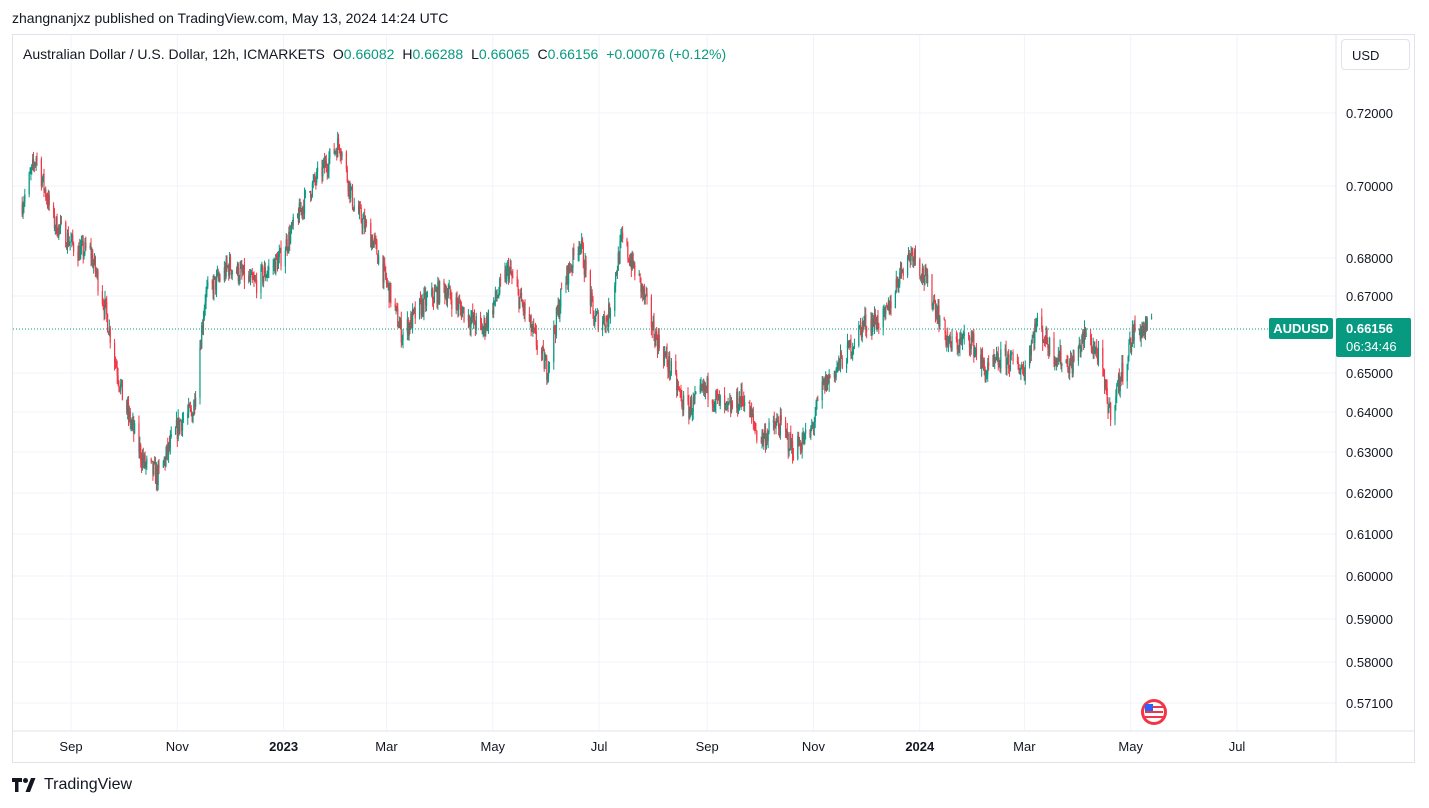  I want to click on tradingview-brand: TradingView, so click(72, 785).